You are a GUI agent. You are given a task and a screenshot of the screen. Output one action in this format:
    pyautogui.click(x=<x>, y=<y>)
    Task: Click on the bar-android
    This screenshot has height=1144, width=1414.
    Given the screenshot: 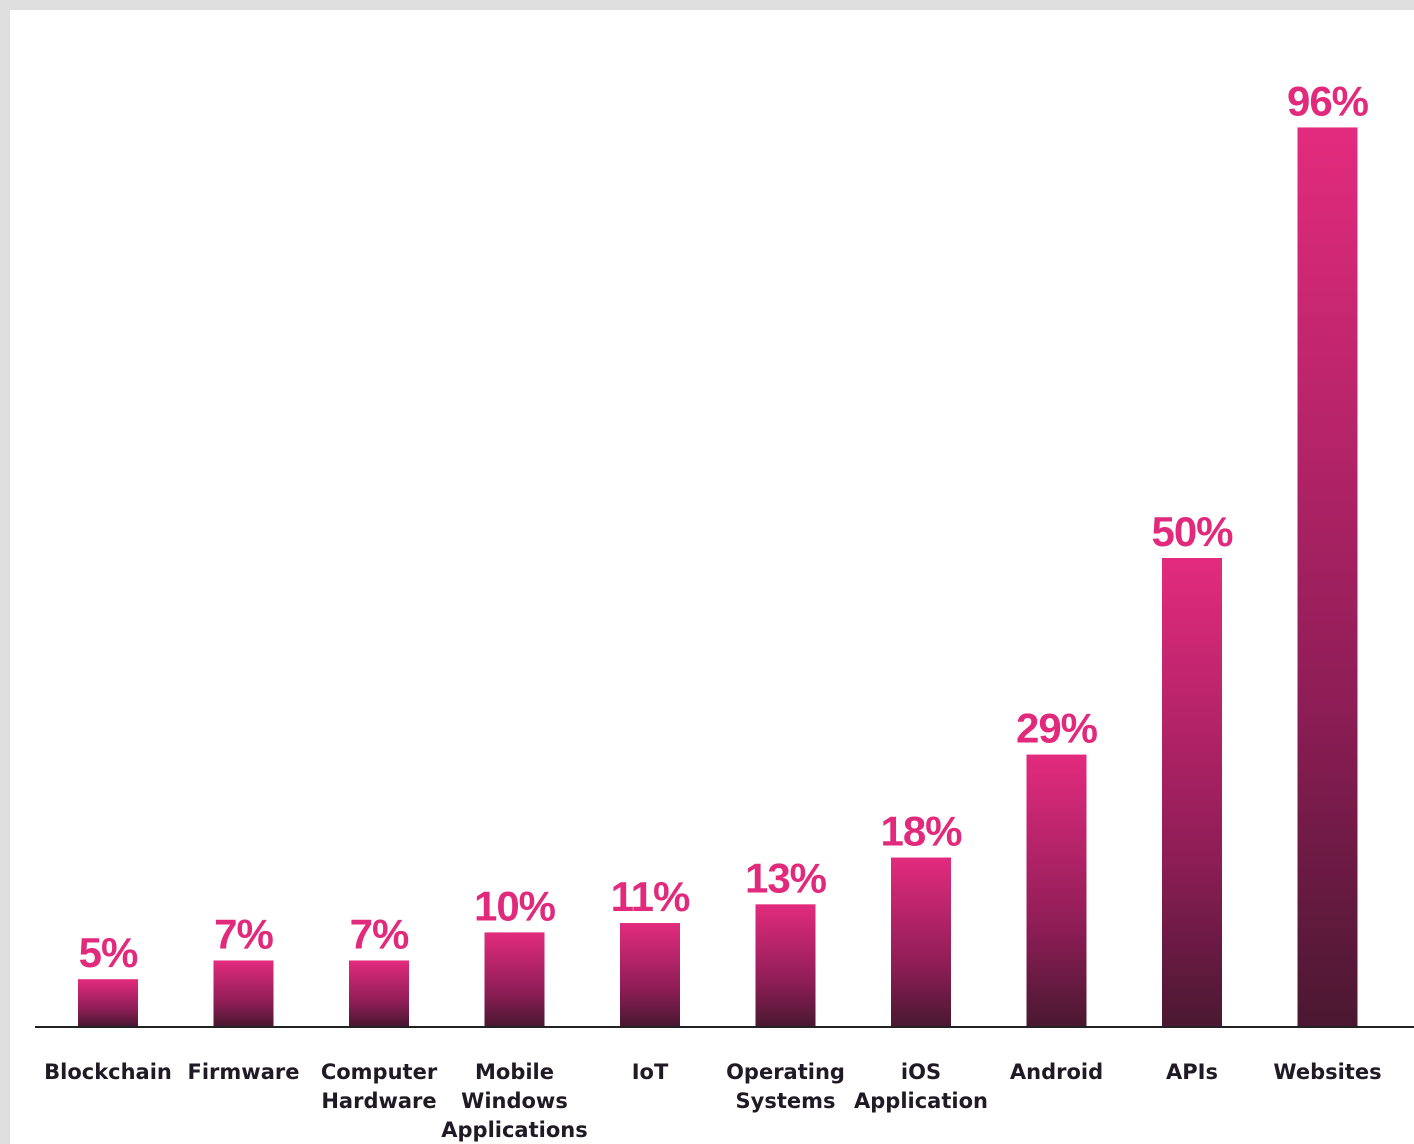 What is the action you would take?
    pyautogui.click(x=1056, y=890)
    